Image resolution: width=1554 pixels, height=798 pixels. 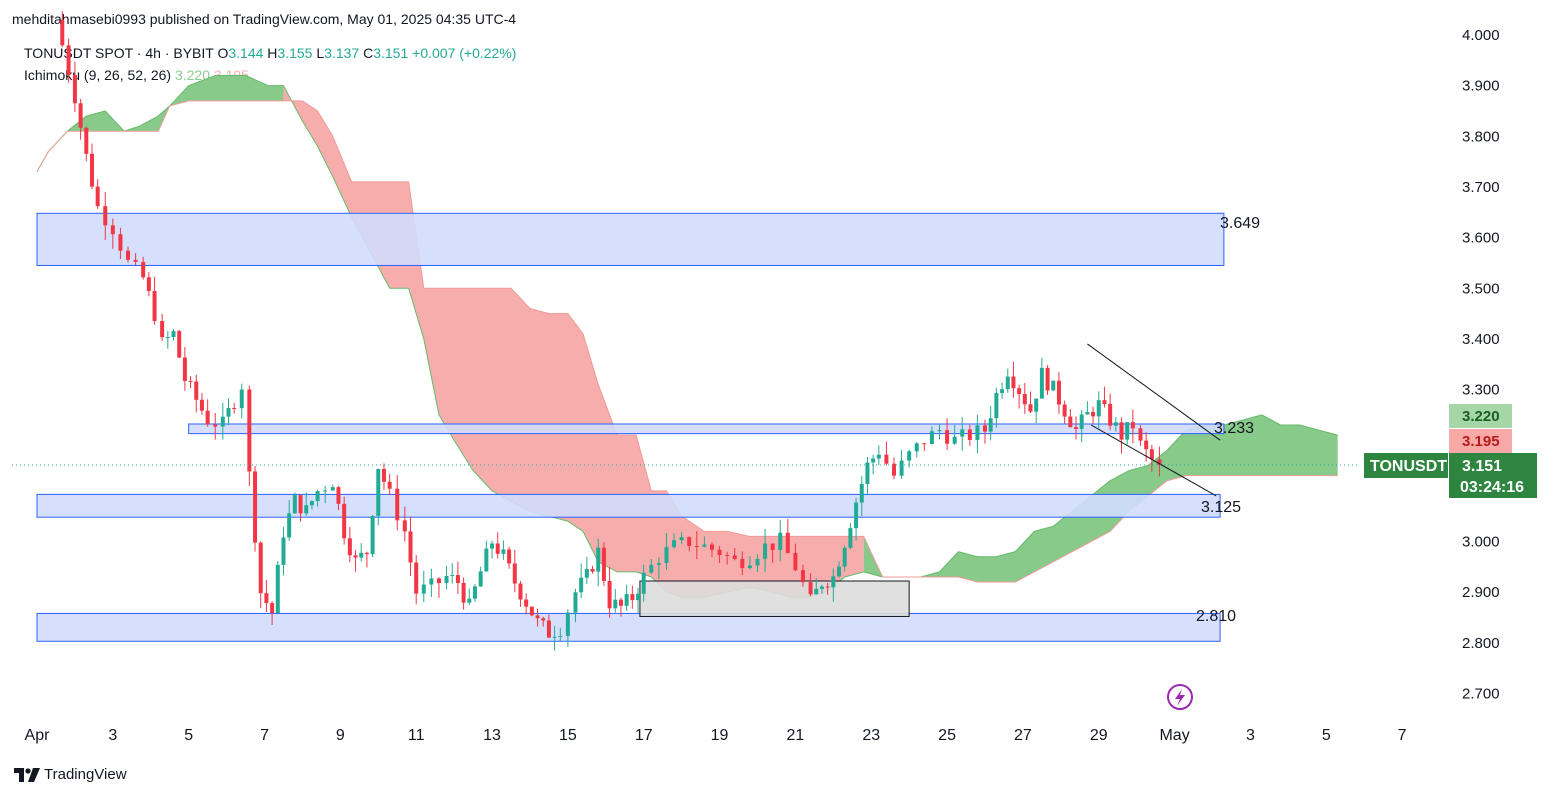 I want to click on high-value: 3.155, so click(x=295, y=53).